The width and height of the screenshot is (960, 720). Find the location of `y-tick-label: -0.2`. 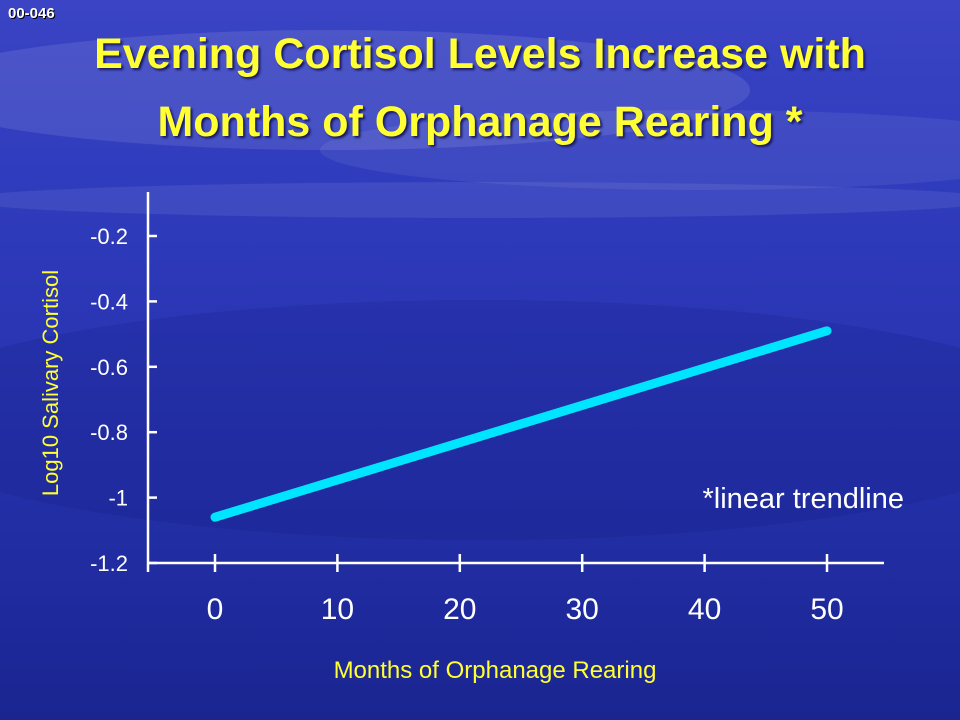

y-tick-label: -0.2 is located at coordinates (109, 236).